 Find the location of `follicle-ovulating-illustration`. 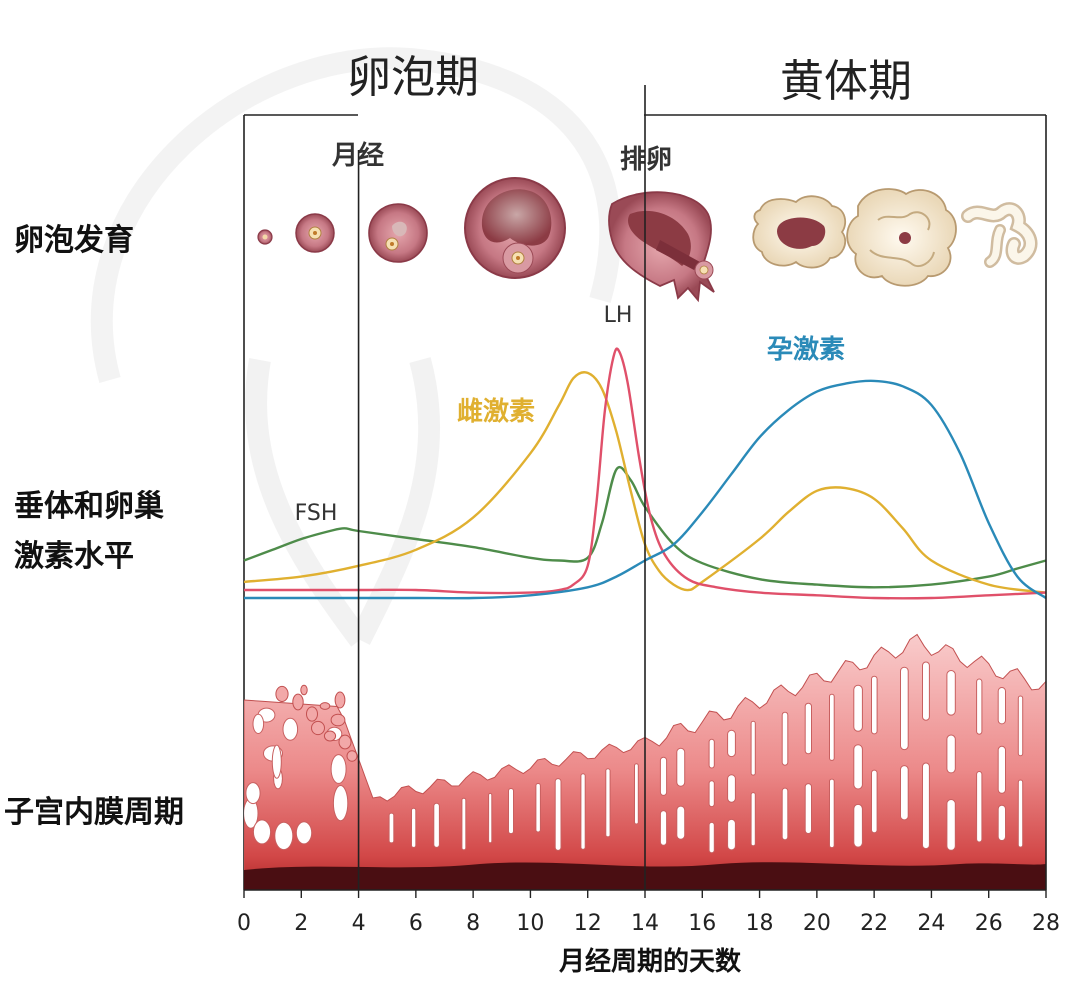

follicle-ovulating-illustration is located at coordinates (661, 247).